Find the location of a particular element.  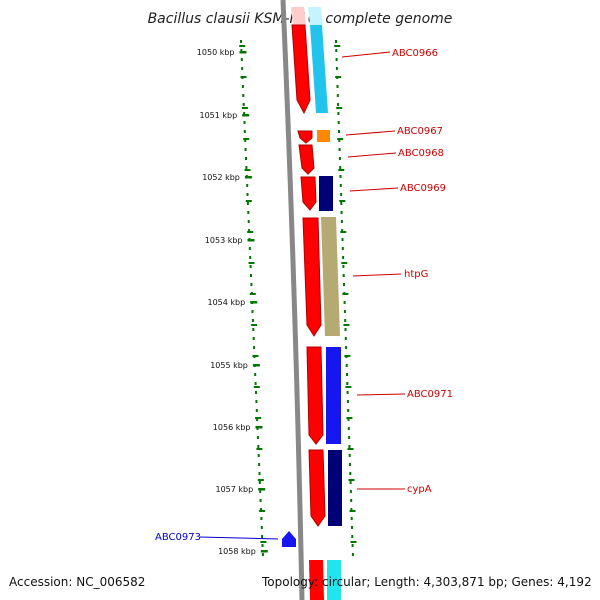

gene-arrow-htpg is located at coordinates (312, 277).